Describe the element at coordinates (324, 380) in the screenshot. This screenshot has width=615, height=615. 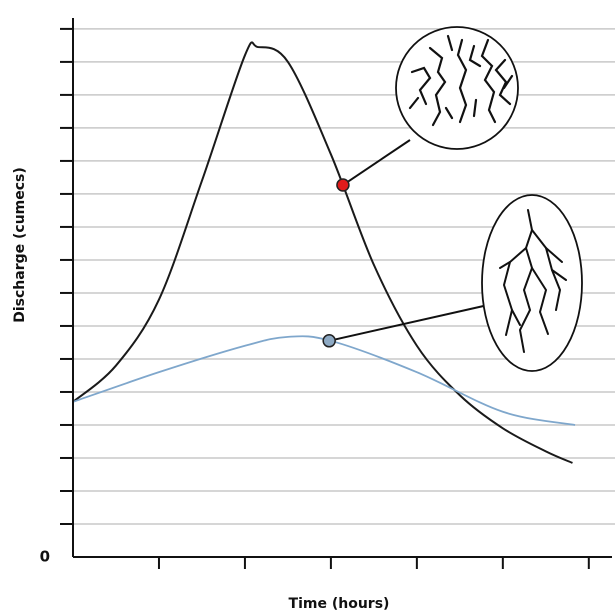
I see `series-line` at that location.